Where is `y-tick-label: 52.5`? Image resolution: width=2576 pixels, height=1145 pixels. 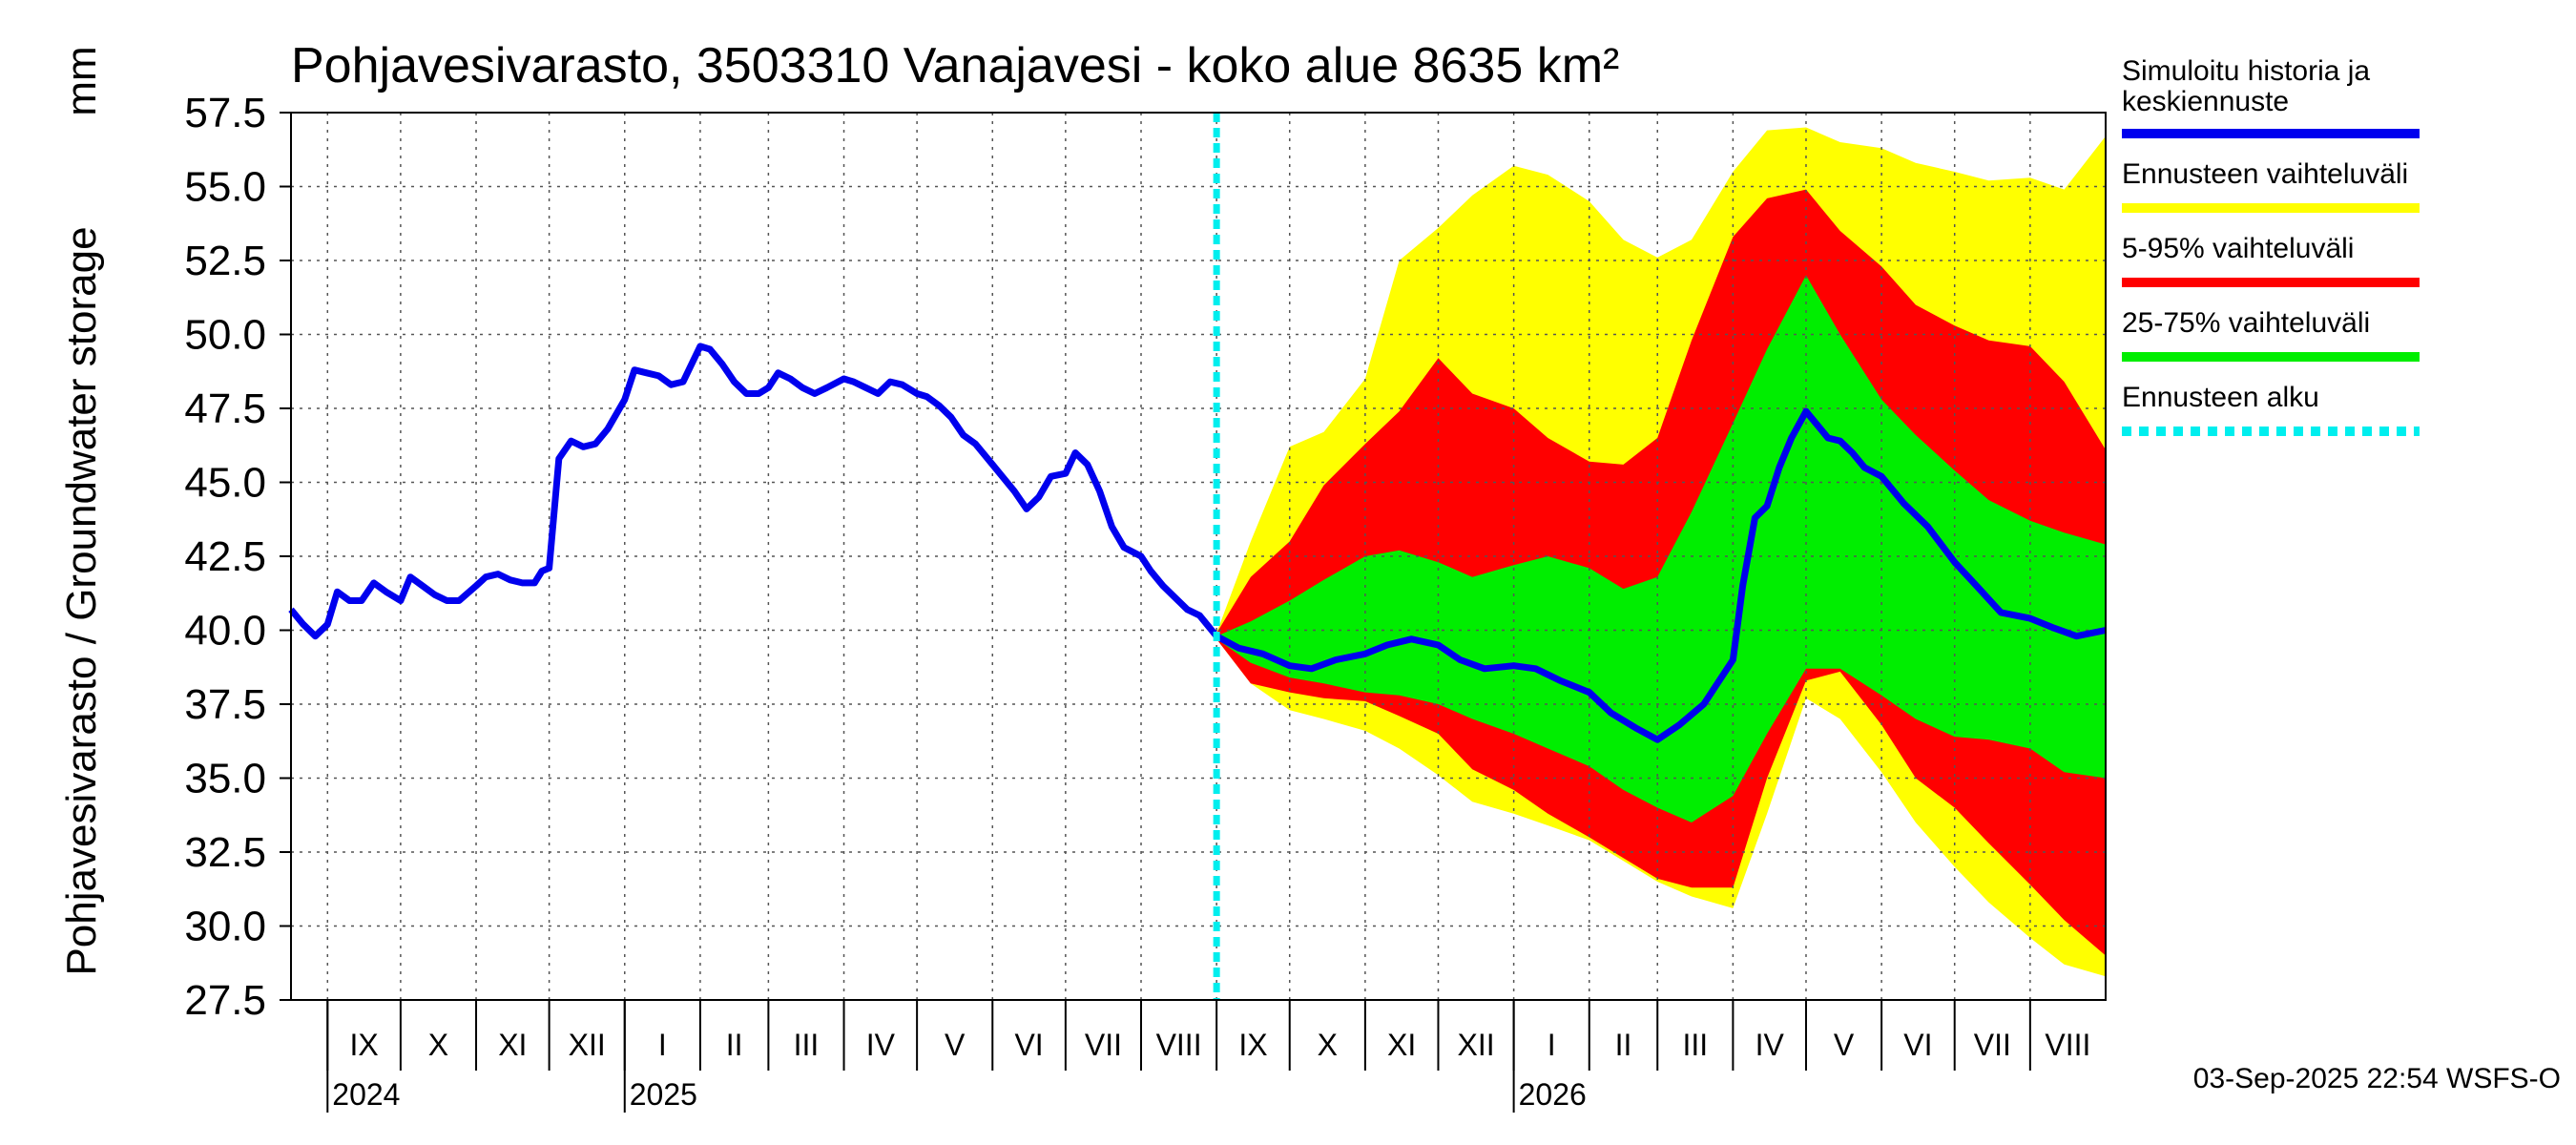
y-tick-label: 52.5 is located at coordinates (225, 261).